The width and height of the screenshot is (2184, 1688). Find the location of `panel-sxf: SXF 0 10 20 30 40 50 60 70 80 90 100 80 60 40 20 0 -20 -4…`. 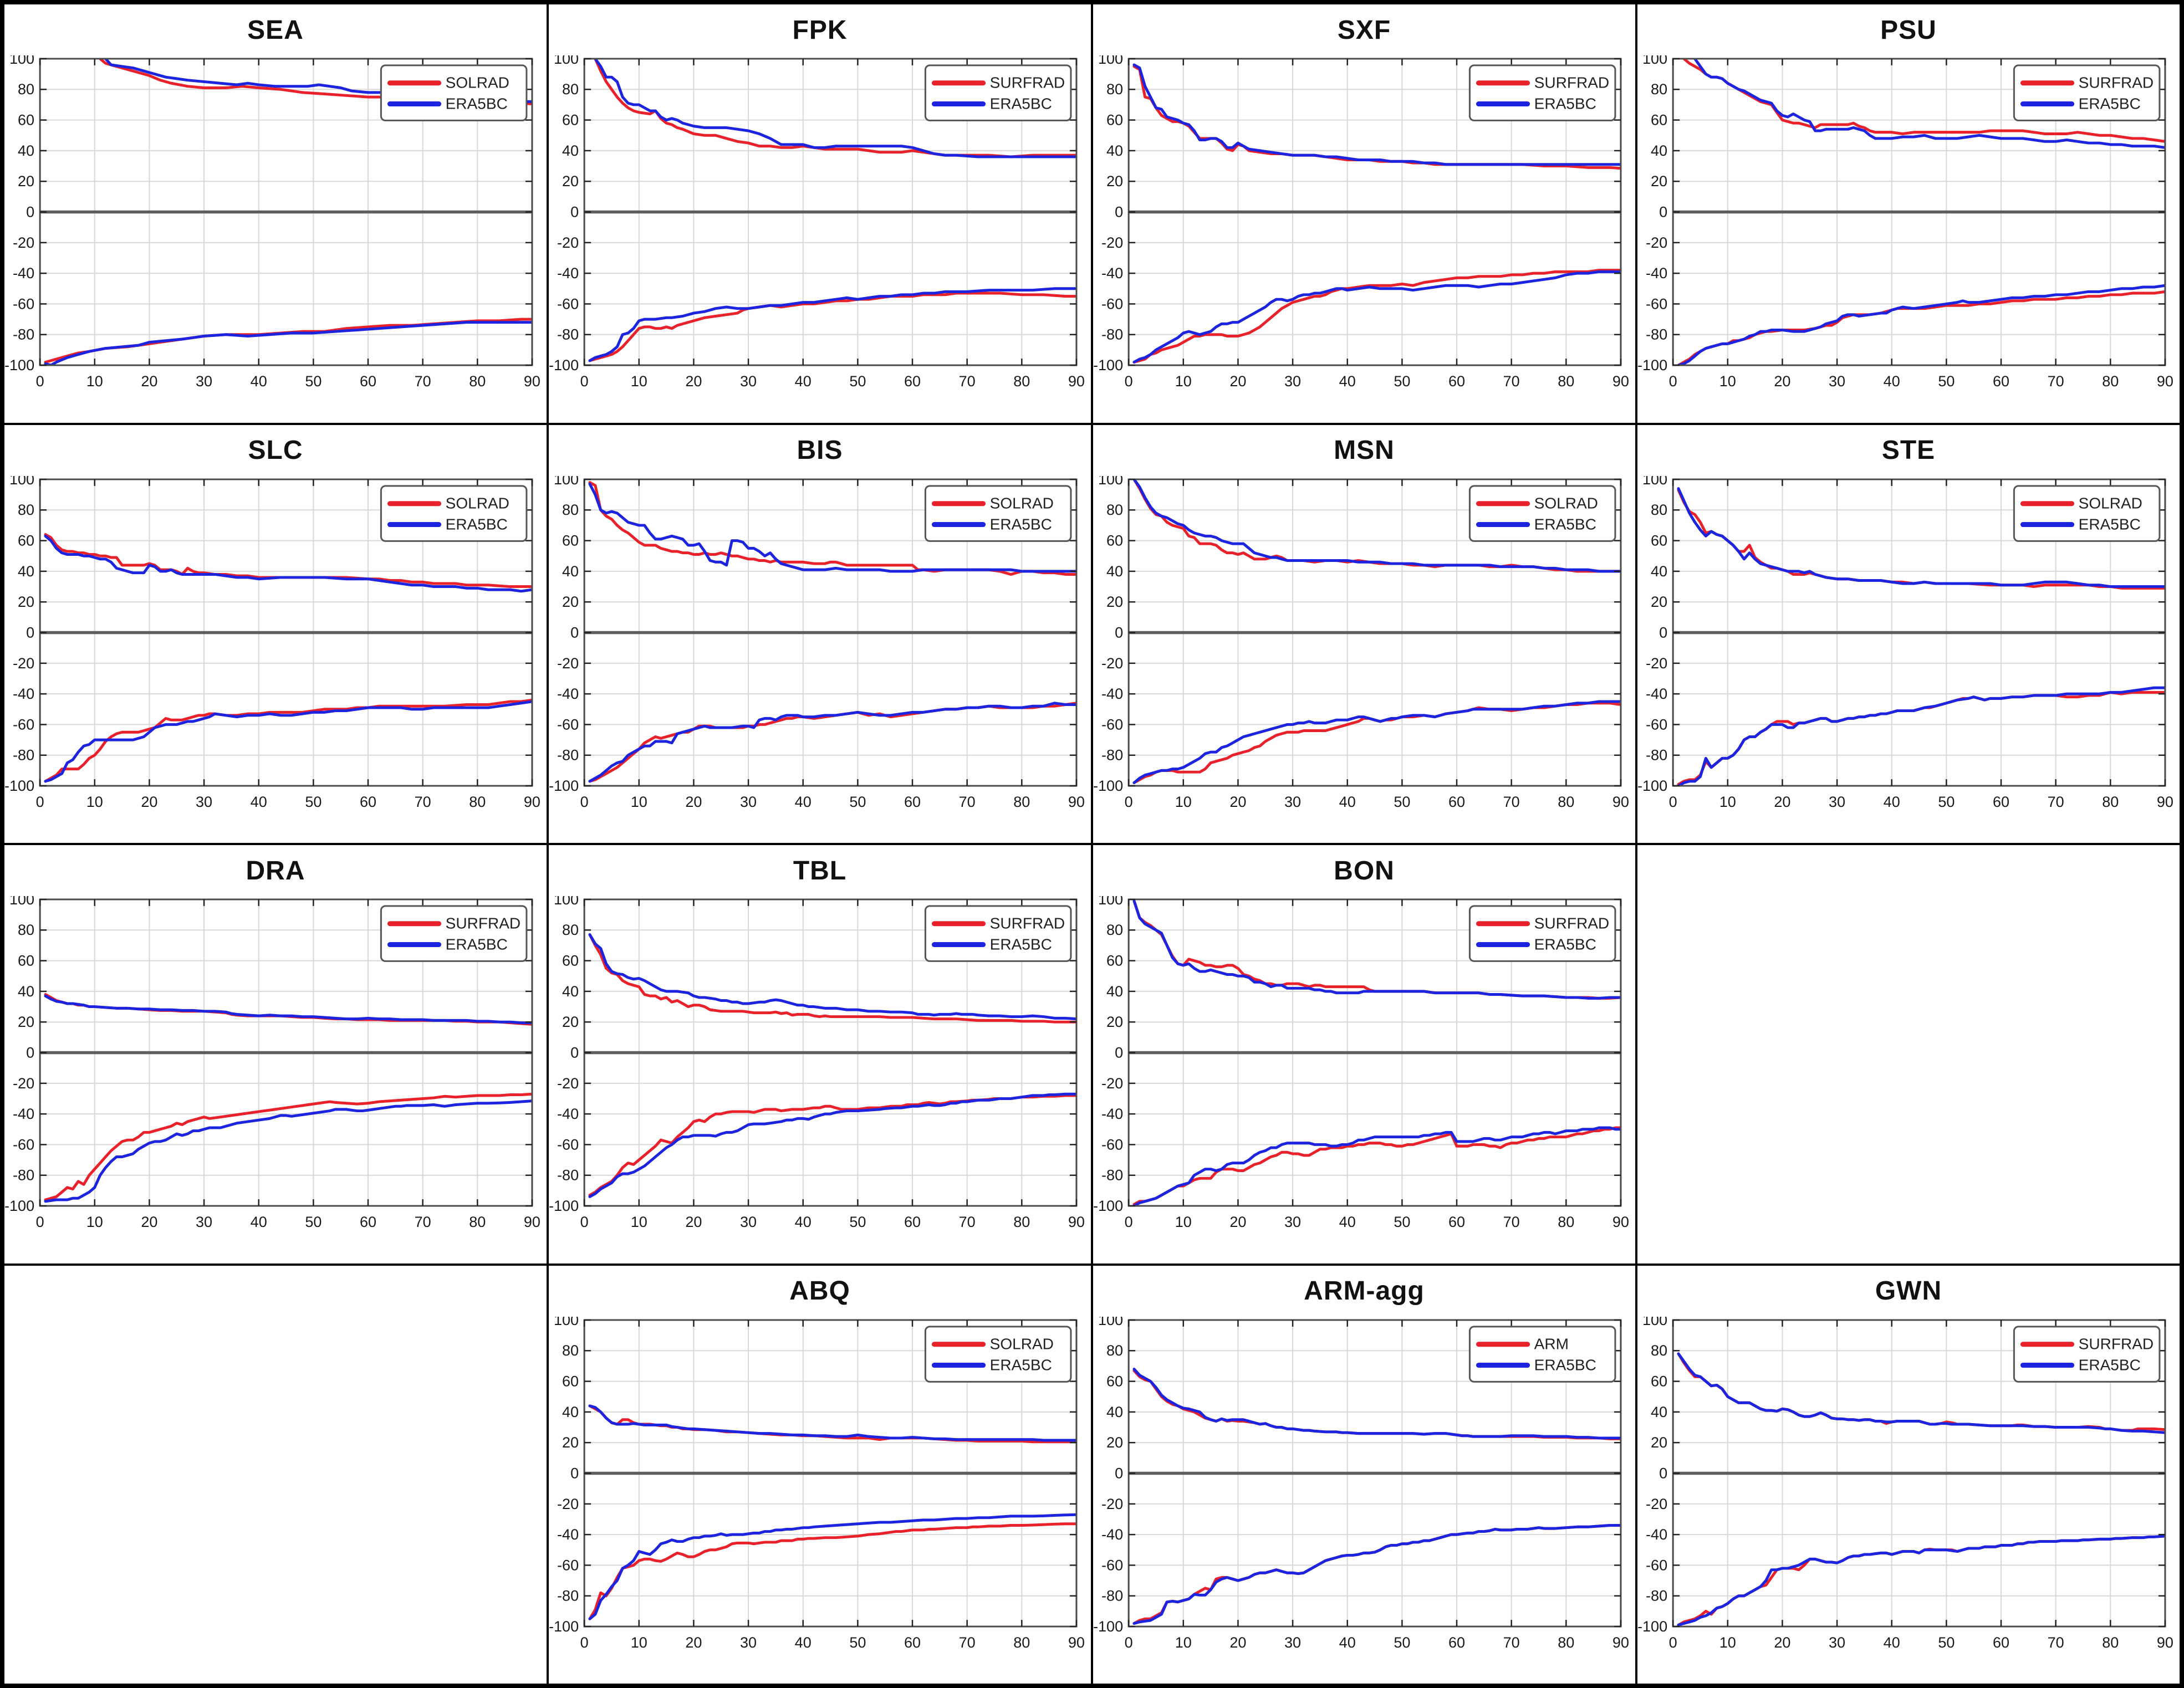

panel-sxf: SXF 0 10 20 30 40 50 60 70 80 90 100 80 60 40 20 0 -20 -4… is located at coordinates (1364, 214).